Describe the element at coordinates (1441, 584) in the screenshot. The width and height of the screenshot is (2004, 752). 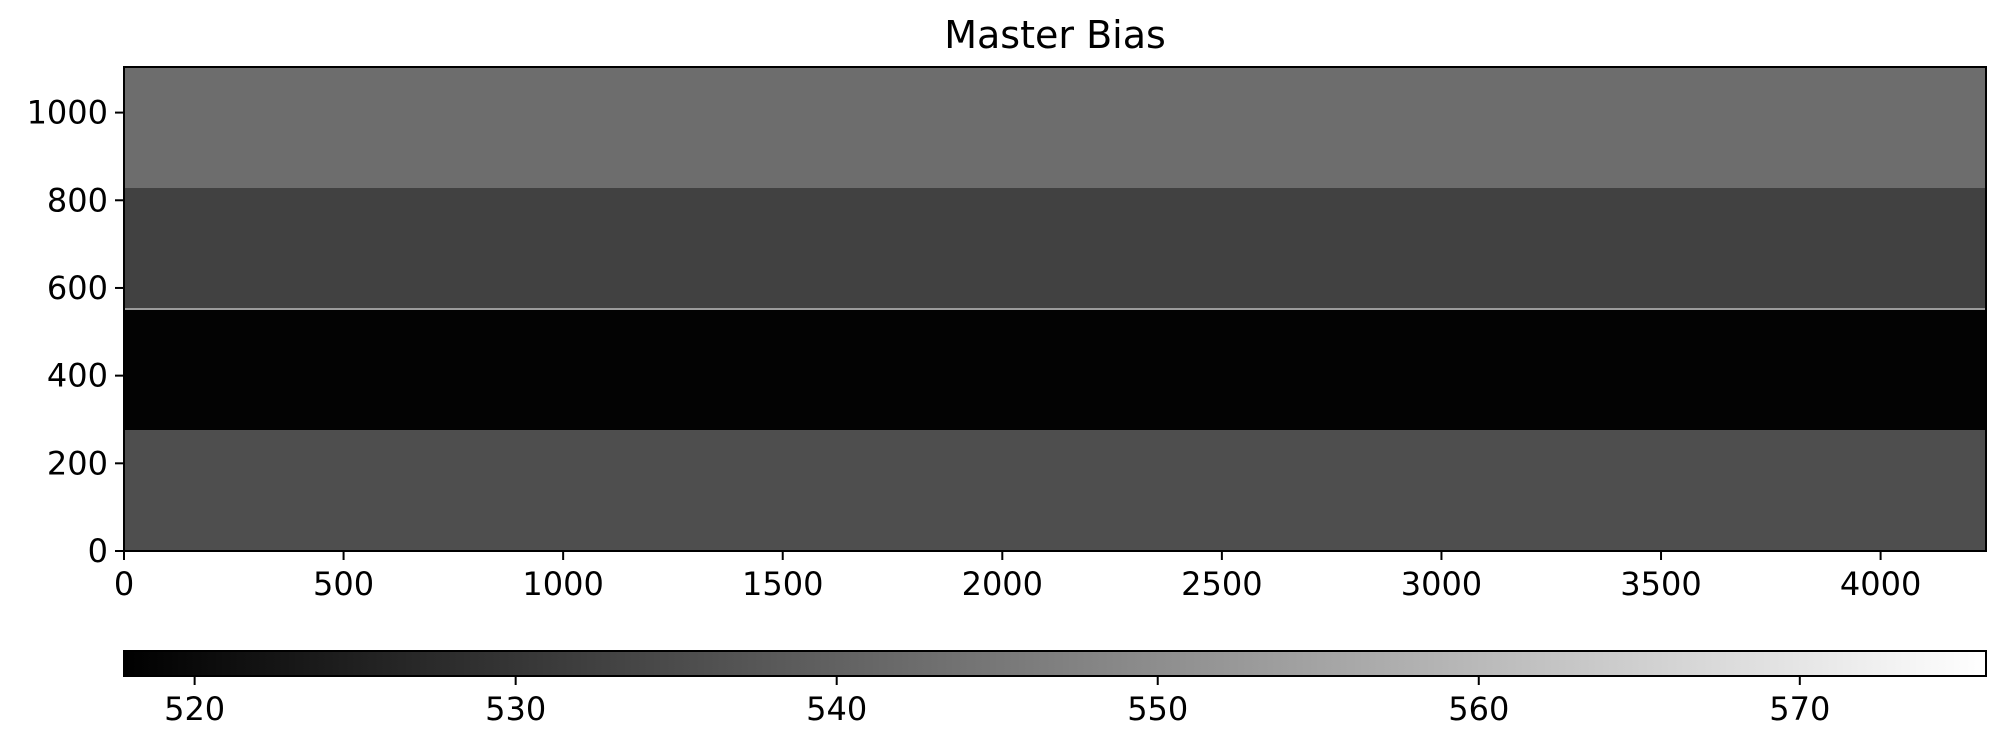
I see `x-tick-label: 3000` at that location.